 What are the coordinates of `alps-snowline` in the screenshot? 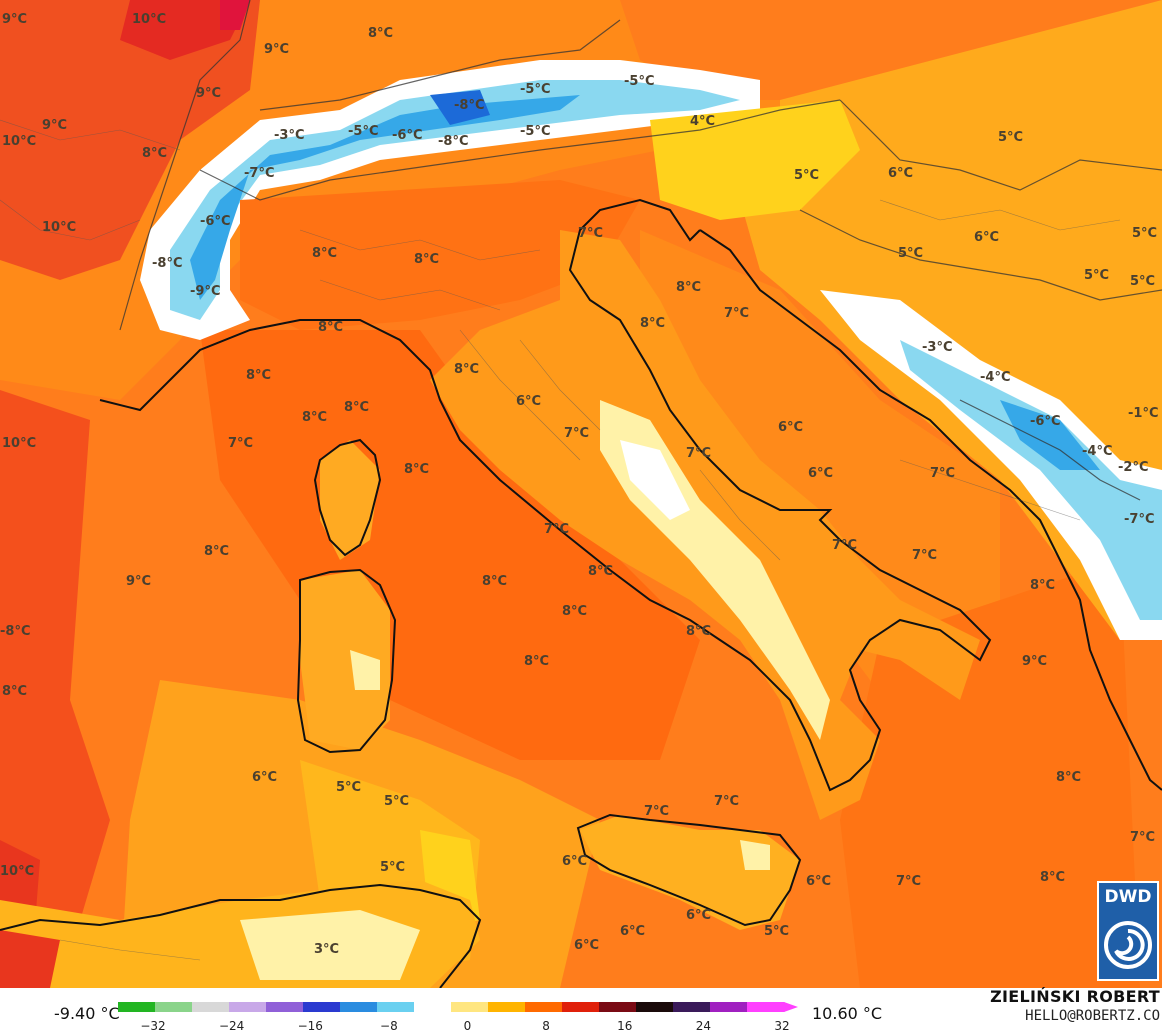 It's located at (450, 200).